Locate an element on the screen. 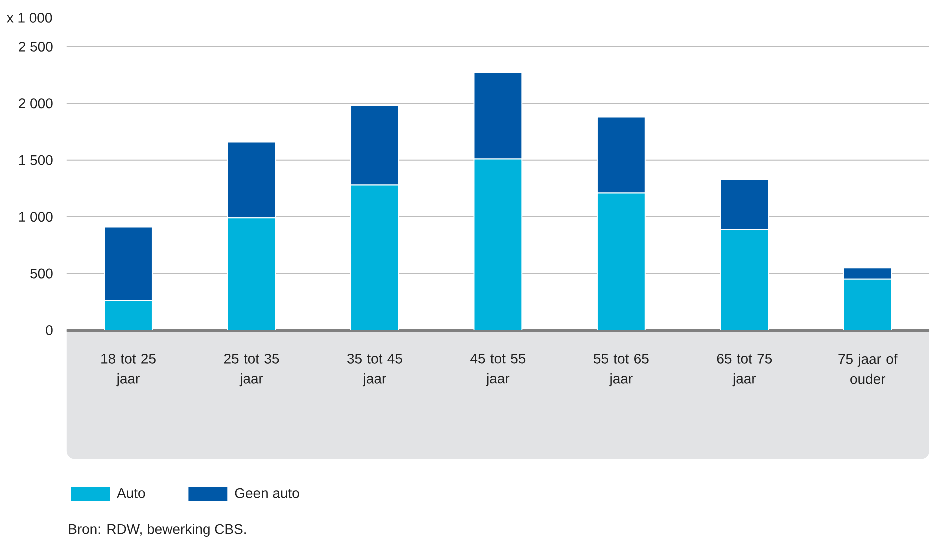  y-tick-label: 500 is located at coordinates (41, 273).